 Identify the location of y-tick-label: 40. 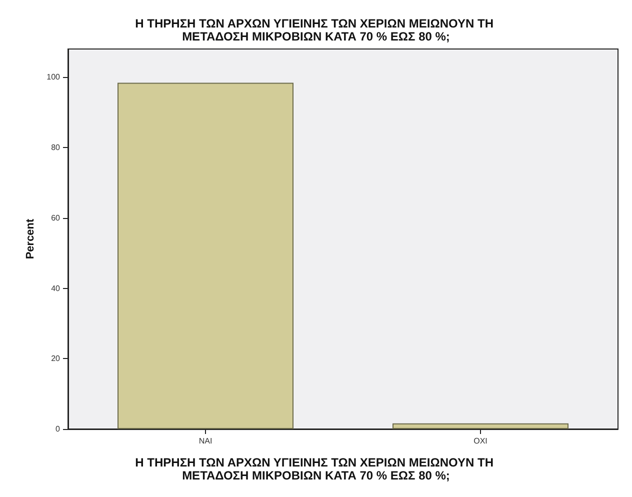
(56, 288).